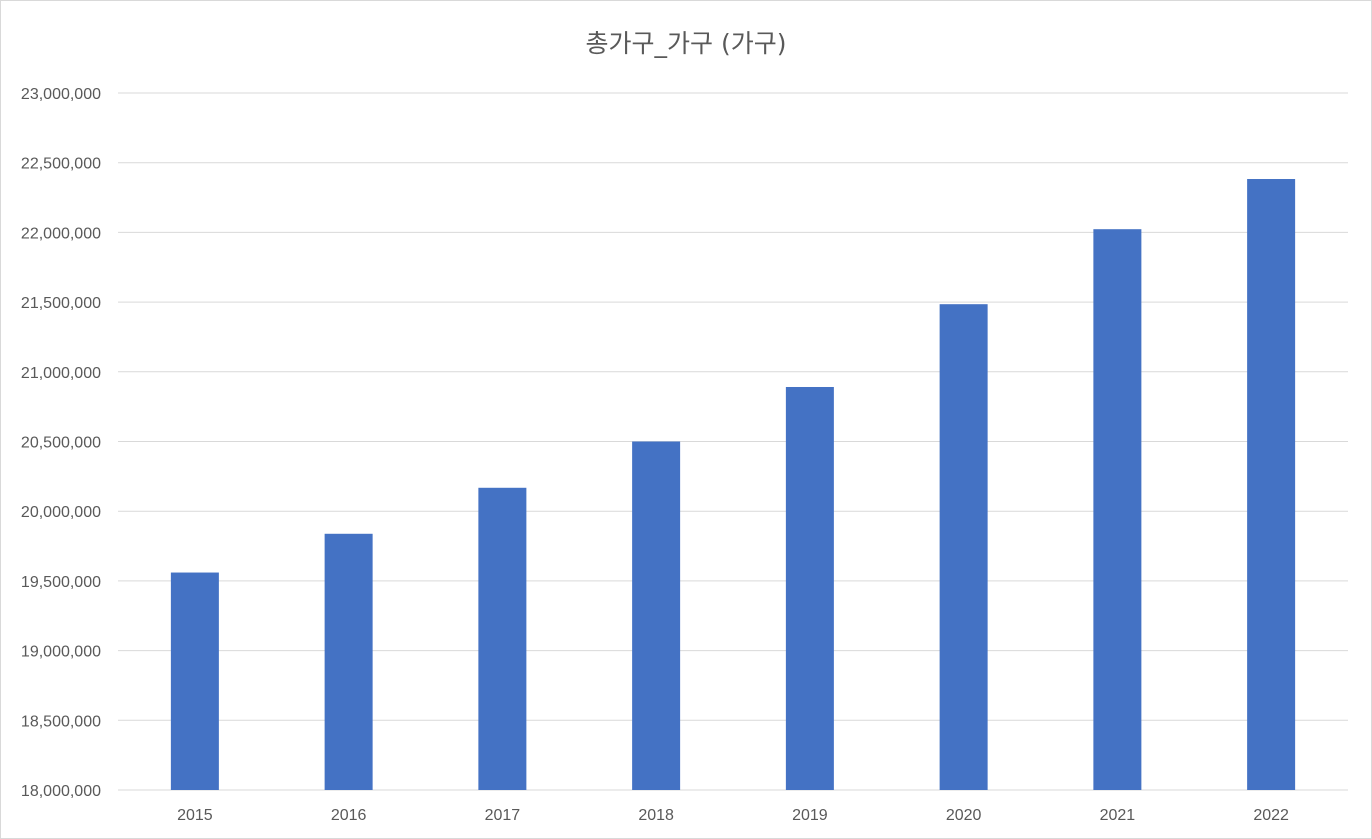 This screenshot has width=1372, height=839. I want to click on x-tick-label: 2021, so click(1118, 815).